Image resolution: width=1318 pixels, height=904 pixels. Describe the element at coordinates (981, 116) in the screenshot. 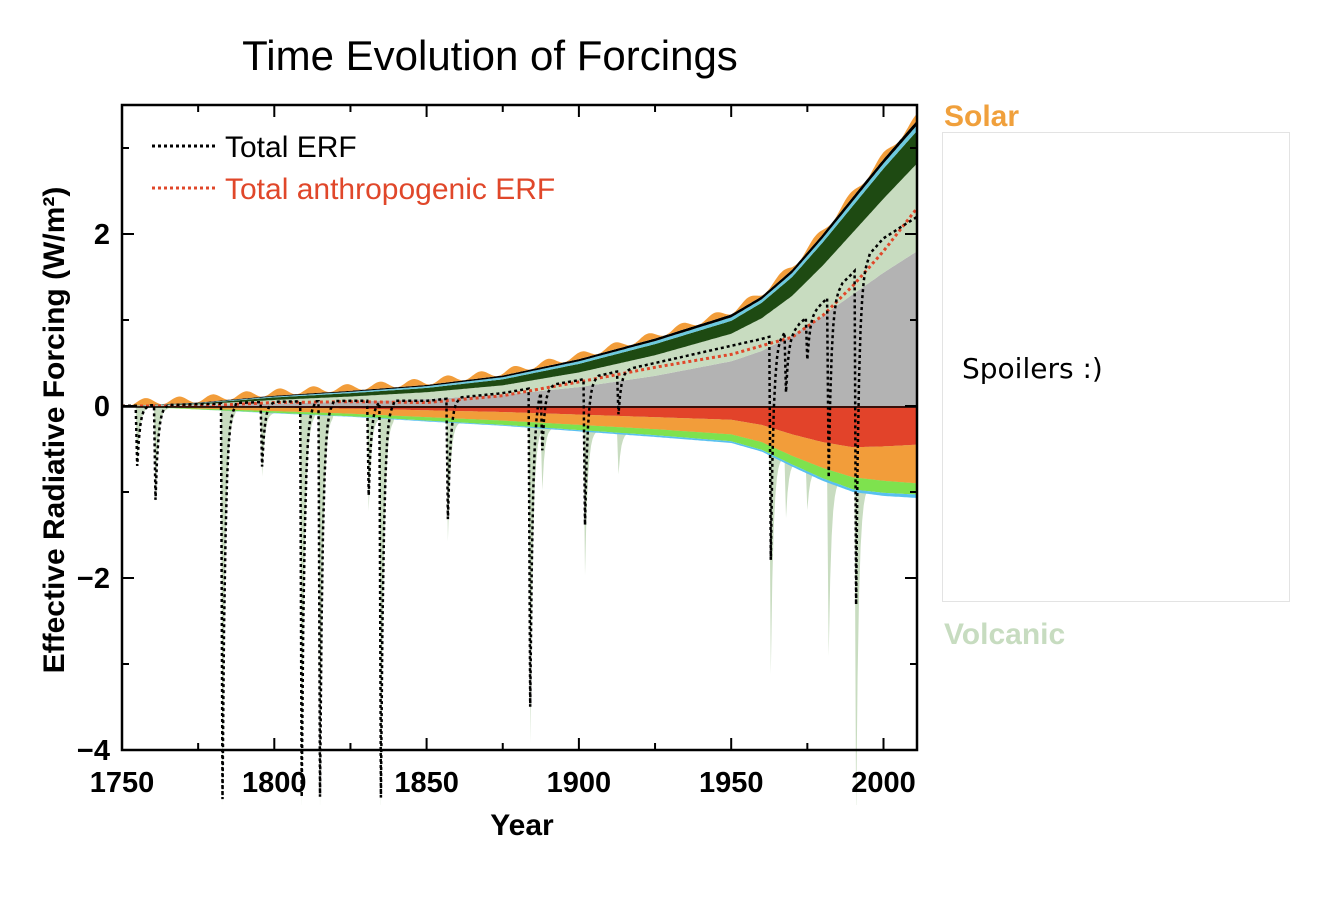

I see `solar-label: Solar` at that location.